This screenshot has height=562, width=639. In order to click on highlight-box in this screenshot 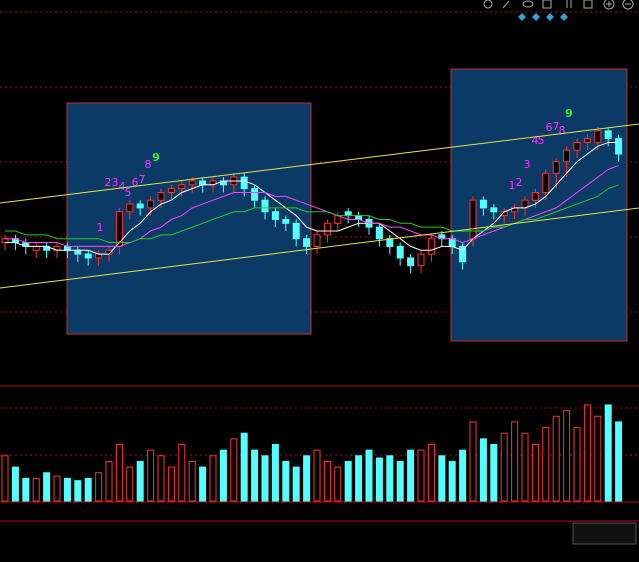, I will do `click(539, 205)`.